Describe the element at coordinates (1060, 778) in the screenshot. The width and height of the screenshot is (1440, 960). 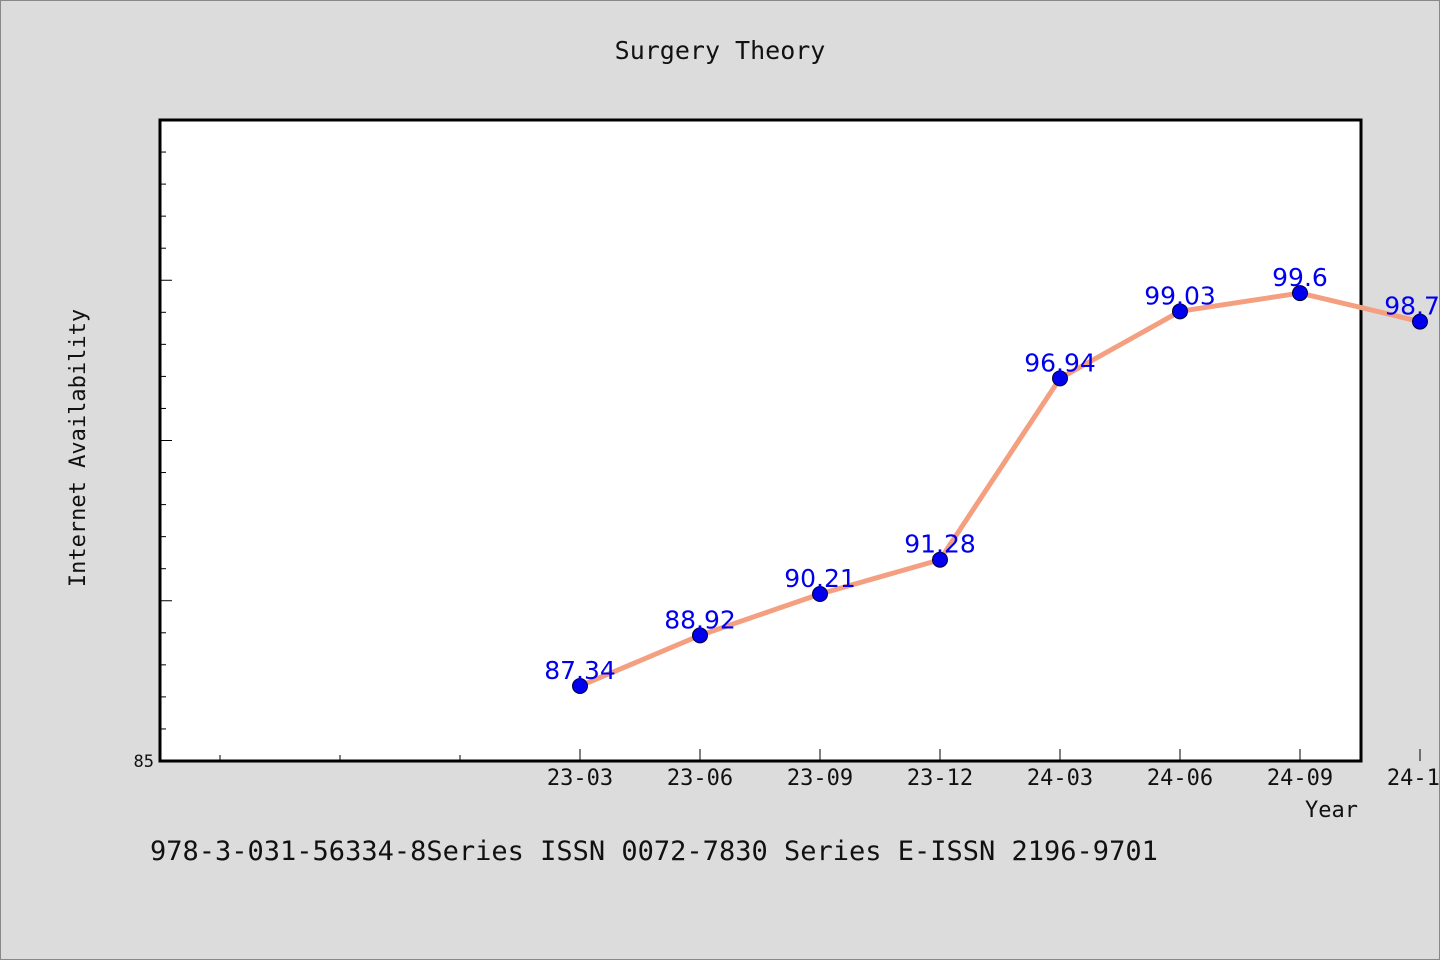
I see `x-tick-label: 24-03` at that location.